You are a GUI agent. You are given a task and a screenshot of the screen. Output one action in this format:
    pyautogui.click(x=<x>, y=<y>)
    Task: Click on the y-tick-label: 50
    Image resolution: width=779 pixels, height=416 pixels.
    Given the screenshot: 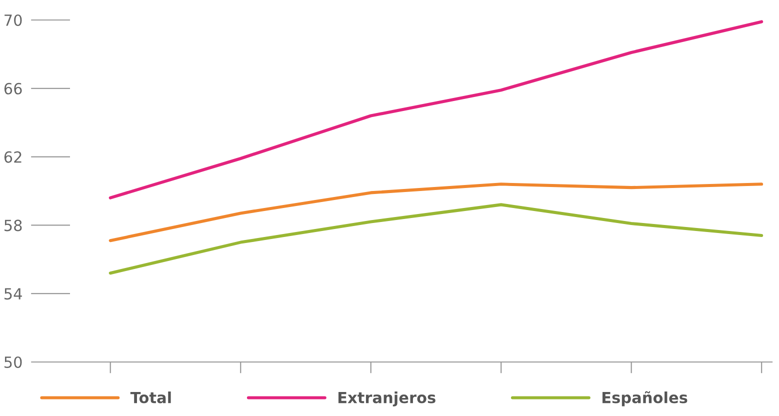 What is the action you would take?
    pyautogui.click(x=13, y=362)
    